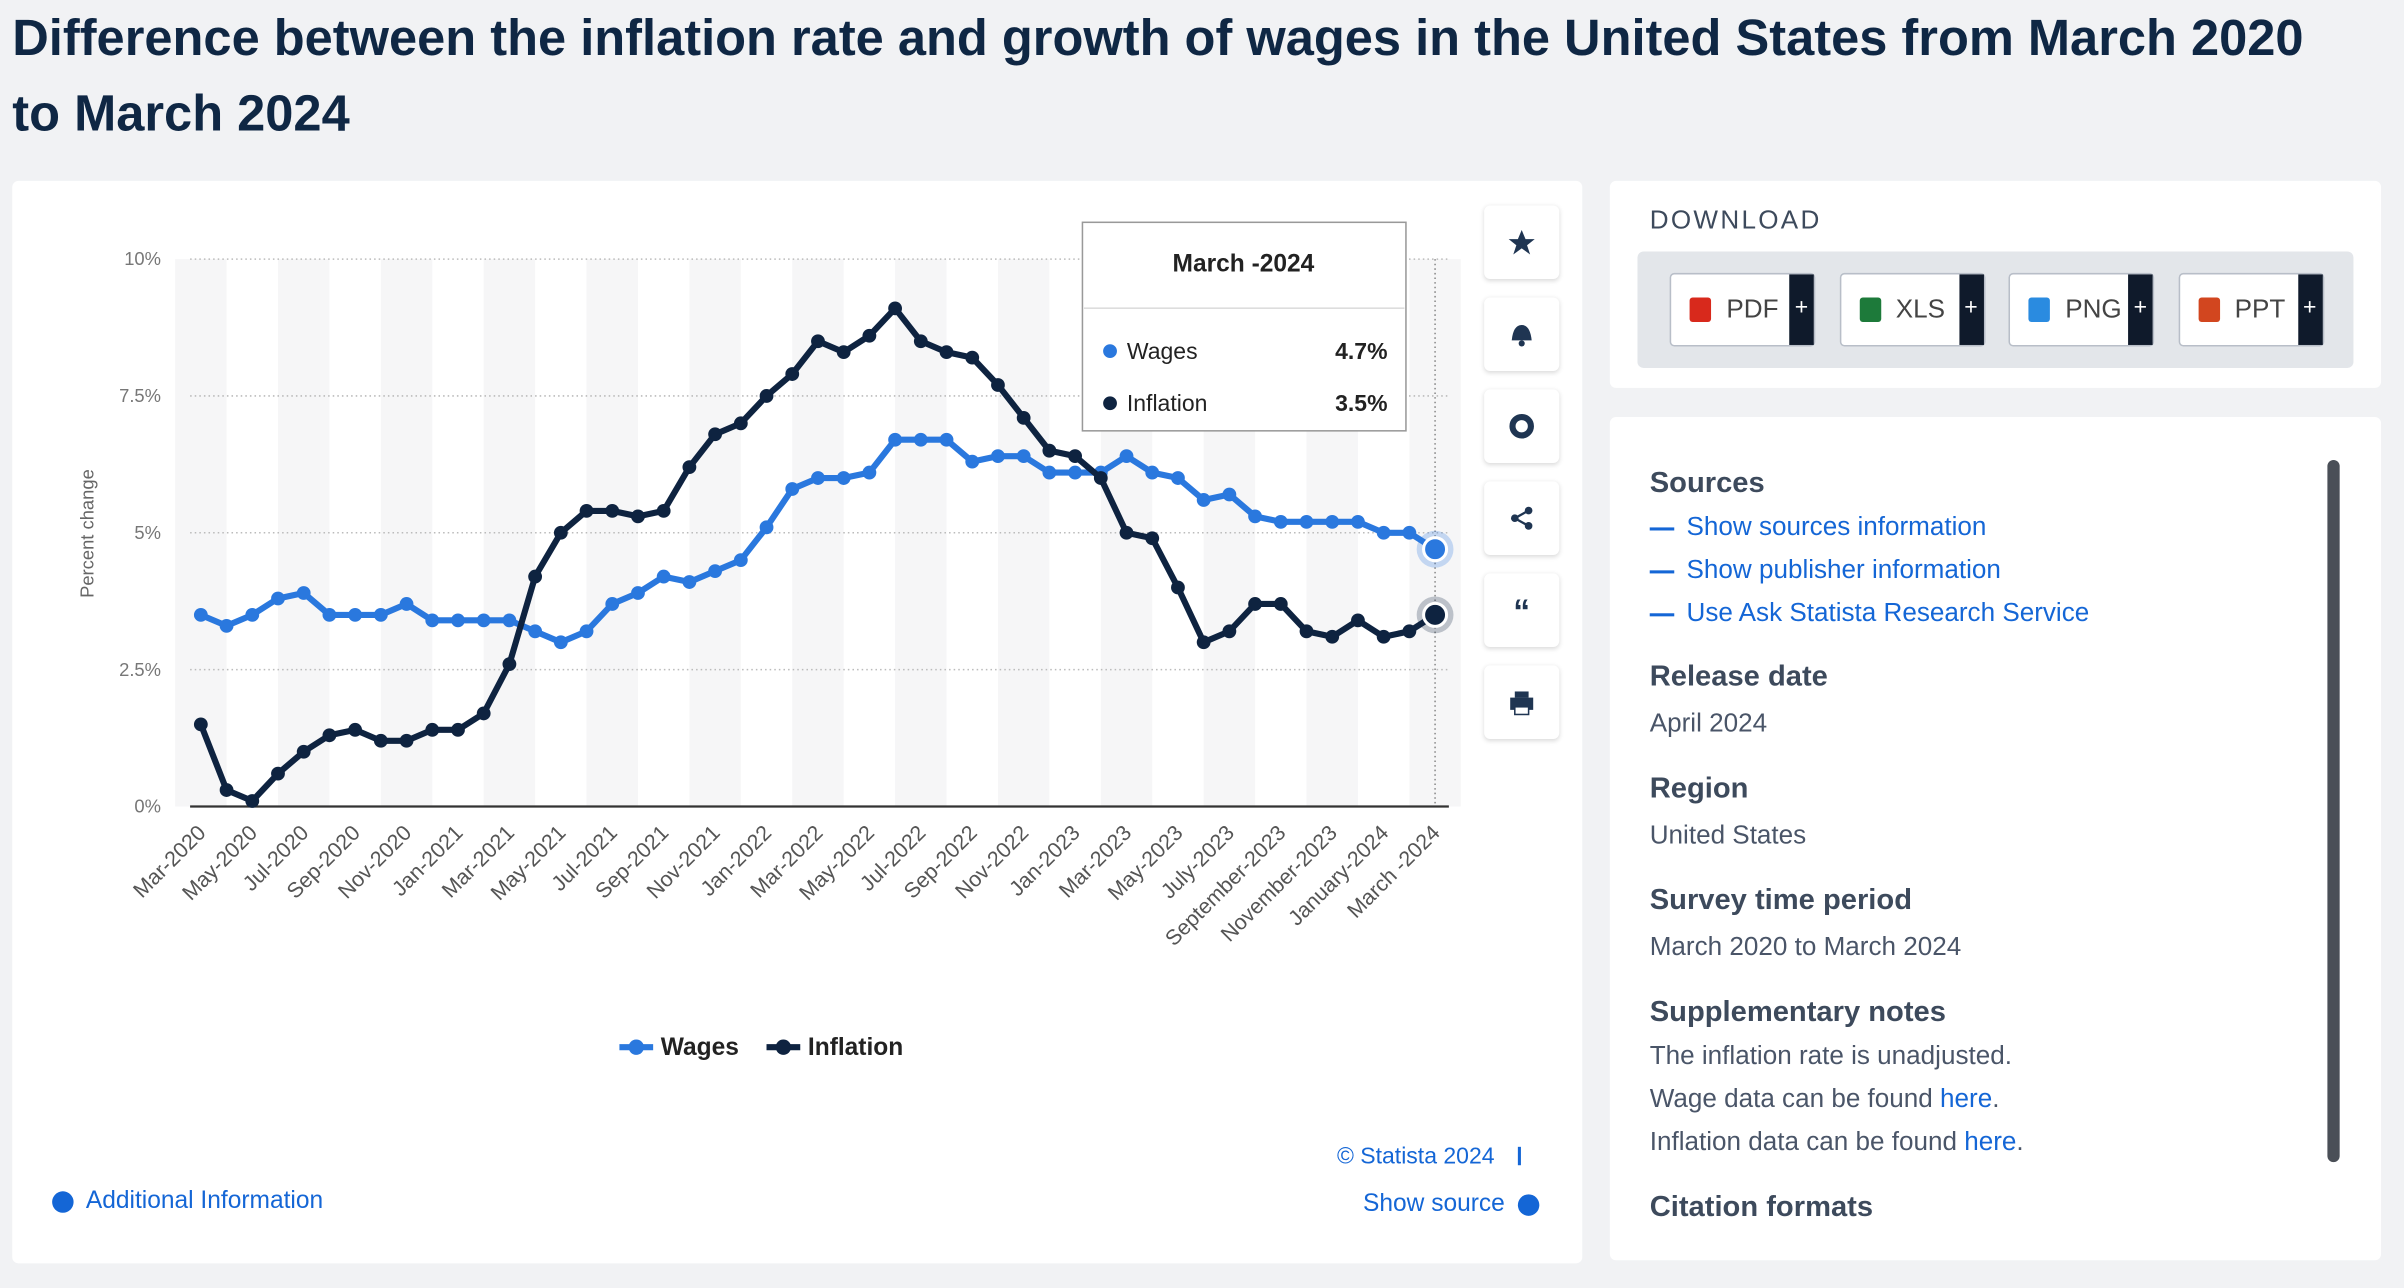 Image resolution: width=2404 pixels, height=1288 pixels. What do you see at coordinates (1522, 242) in the screenshot?
I see `favorite-button` at bounding box center [1522, 242].